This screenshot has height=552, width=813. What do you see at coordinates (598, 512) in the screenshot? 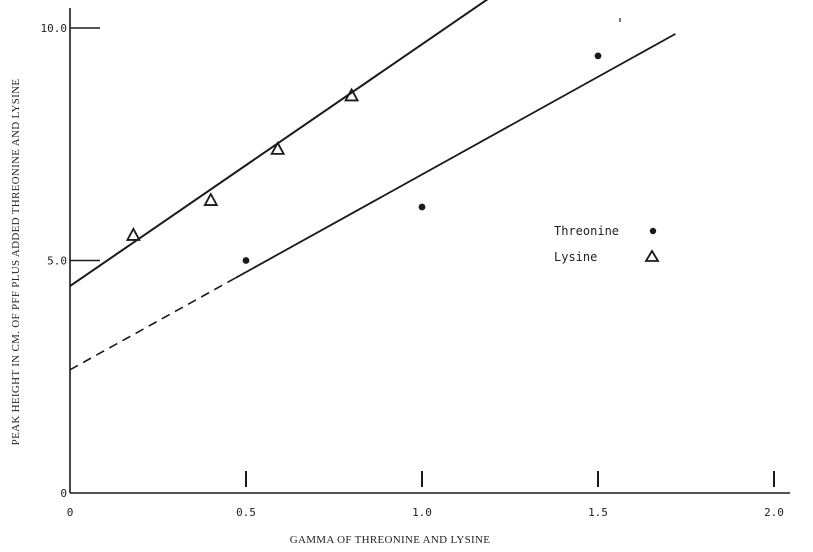
I see `x-tick-label: 1.5` at bounding box center [598, 512].